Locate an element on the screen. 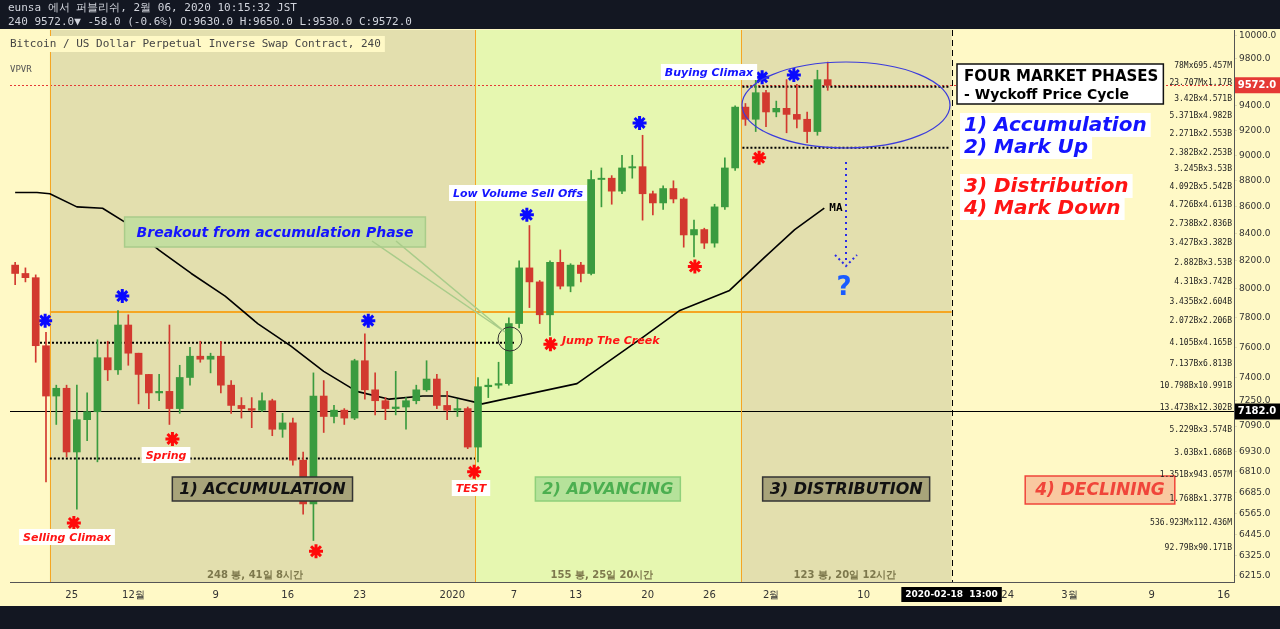  annotation: Buying Climax is located at coordinates (709, 72).